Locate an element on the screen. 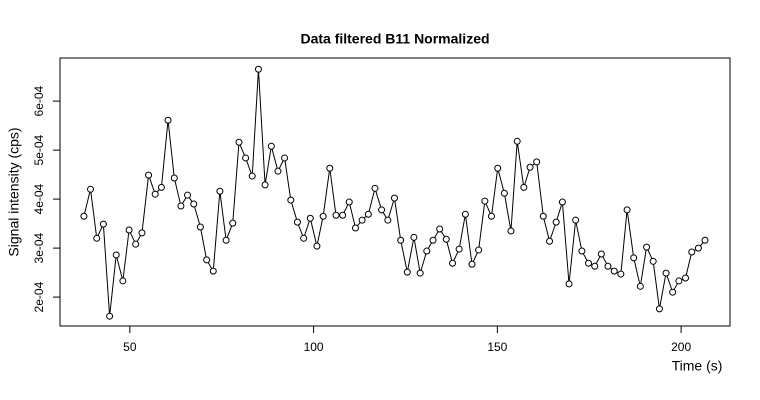  x-tick-label: 150 is located at coordinates (497, 347).